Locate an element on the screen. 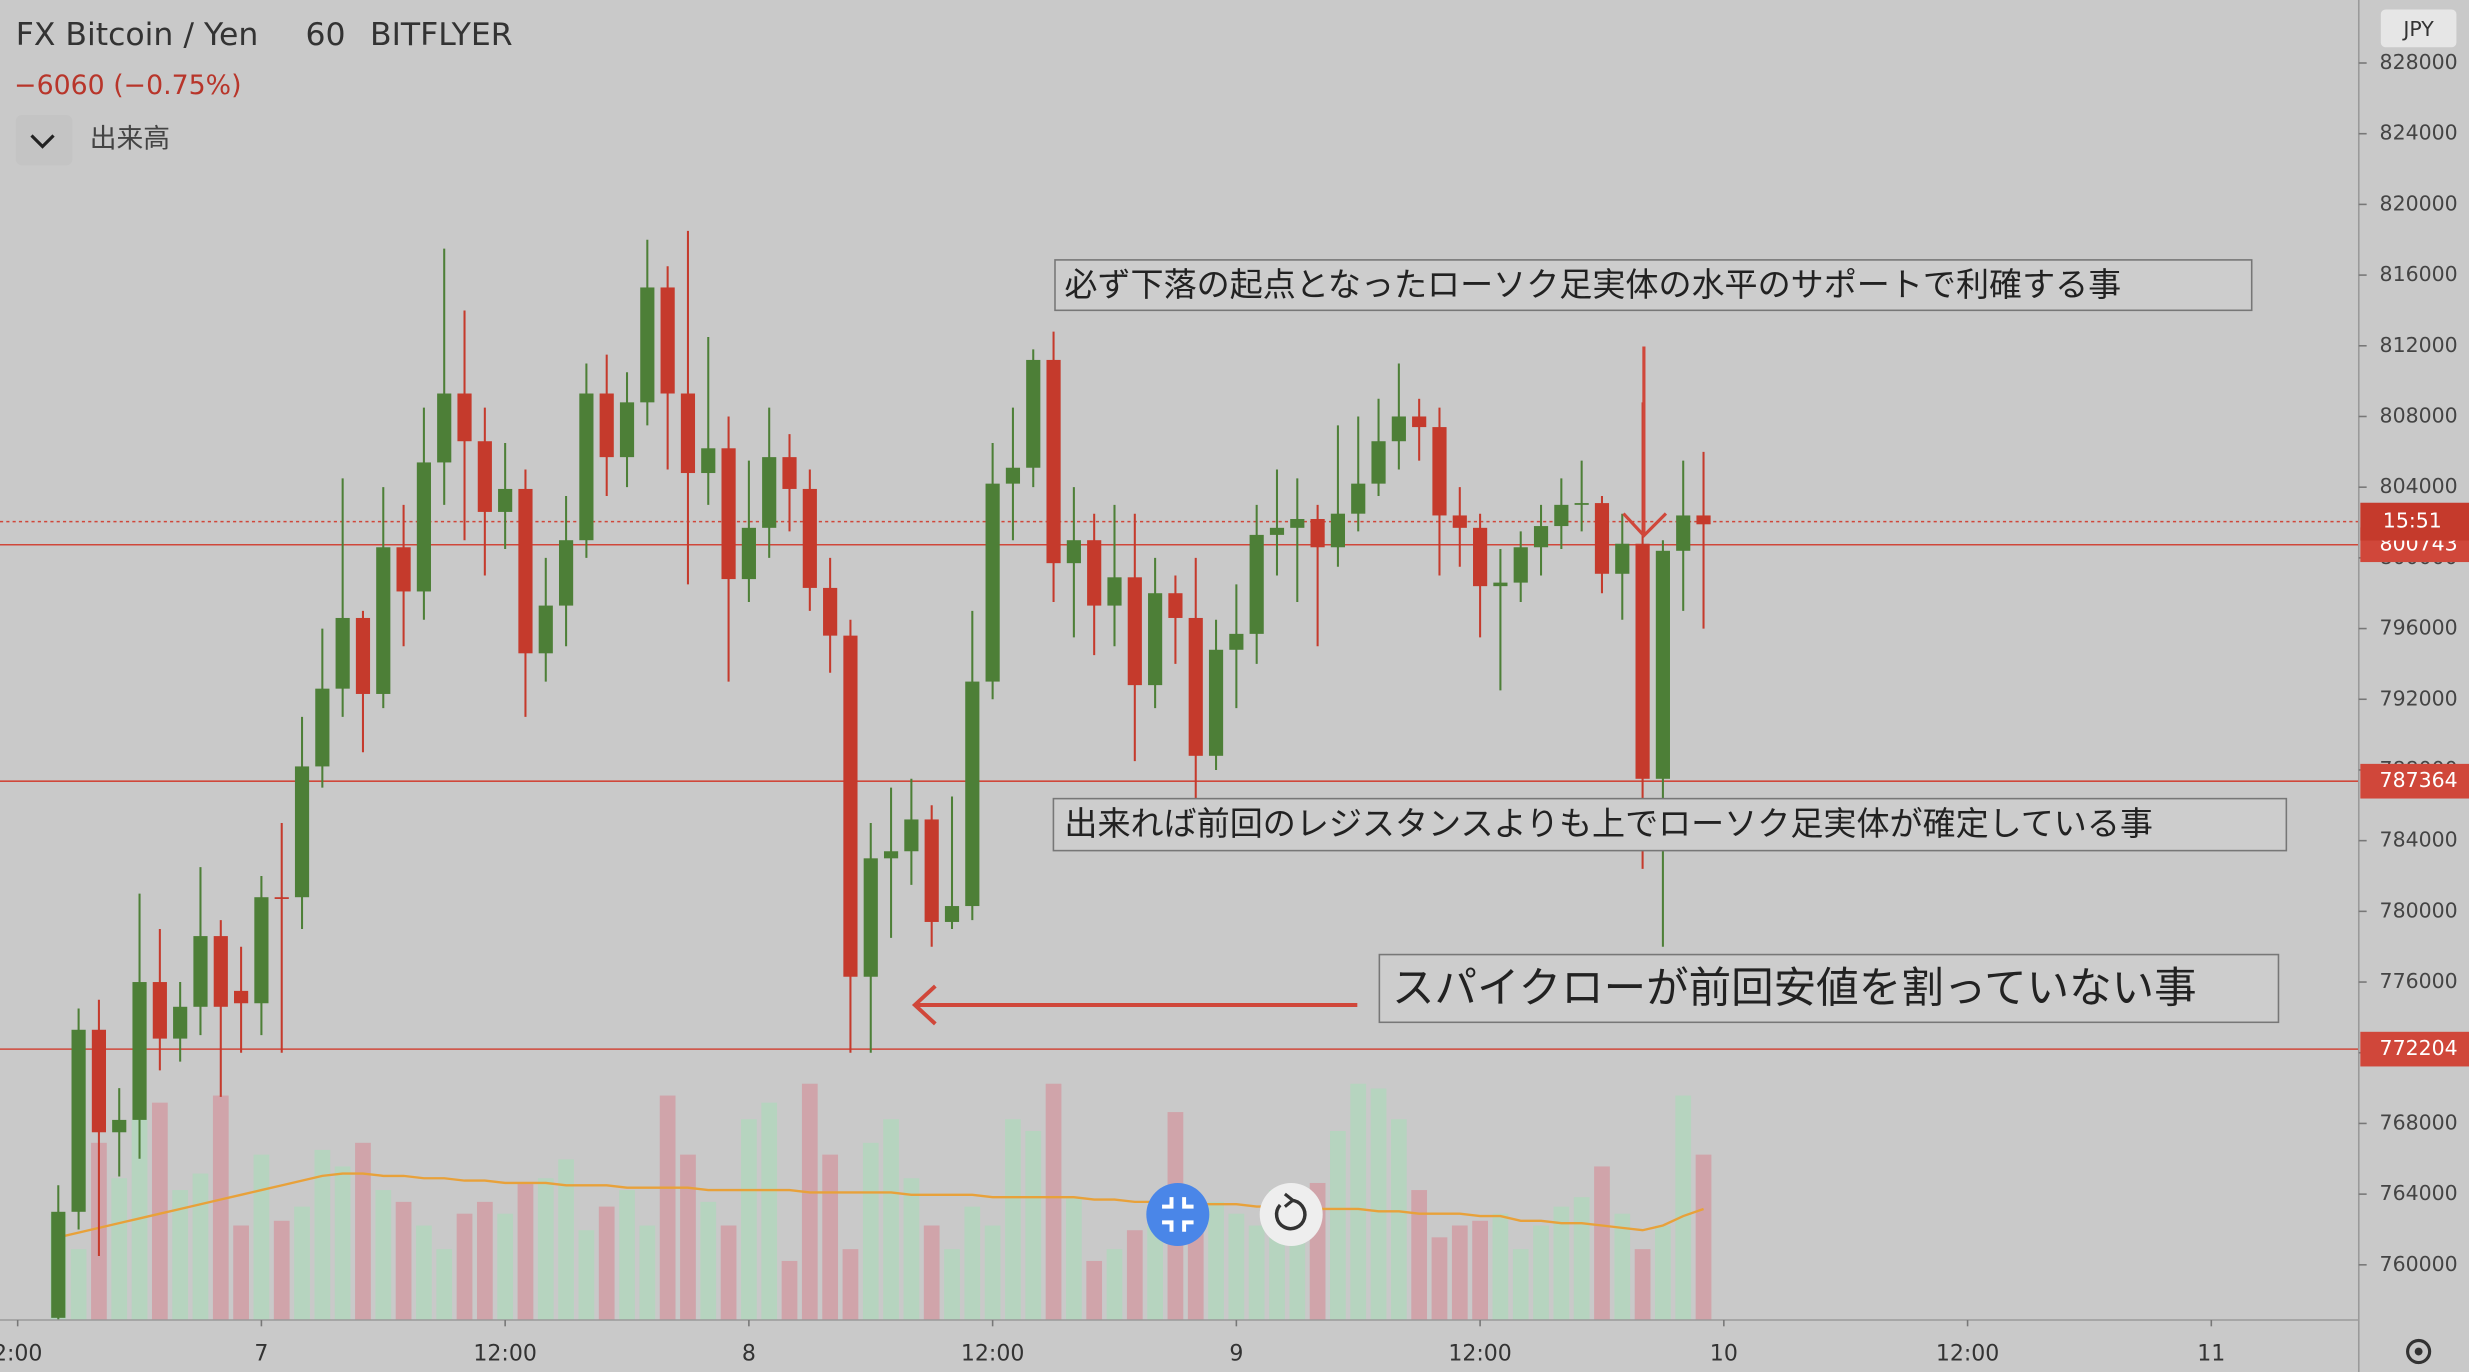 This screenshot has width=2469, height=1372. fit-button is located at coordinates (1178, 1214).